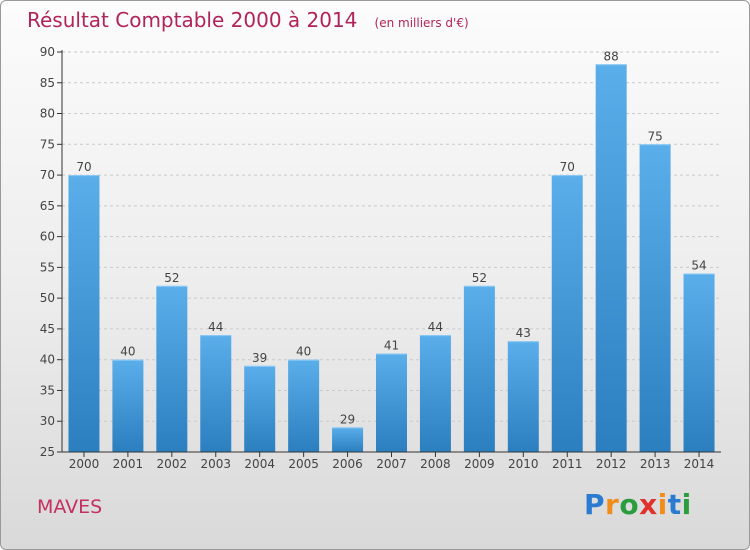 The image size is (750, 550). I want to click on x-tick-label: 2006, so click(347, 464).